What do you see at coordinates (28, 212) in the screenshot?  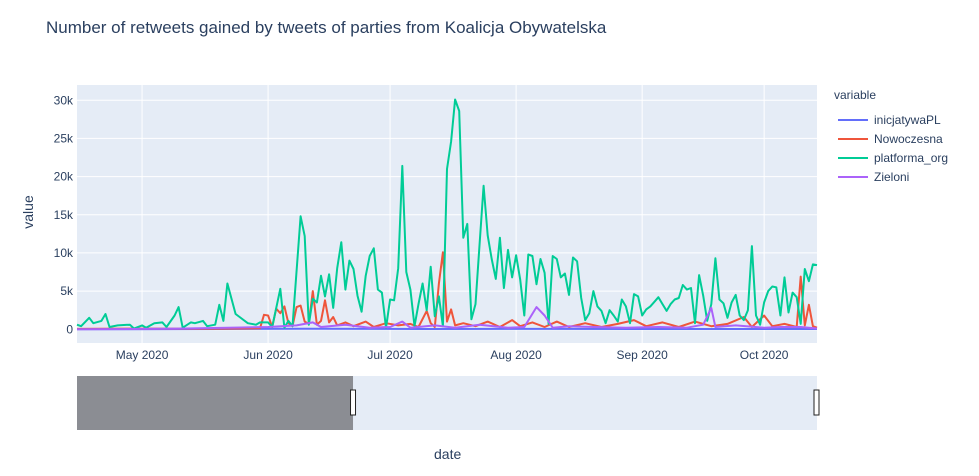 I see `y-axis-title: value` at bounding box center [28, 212].